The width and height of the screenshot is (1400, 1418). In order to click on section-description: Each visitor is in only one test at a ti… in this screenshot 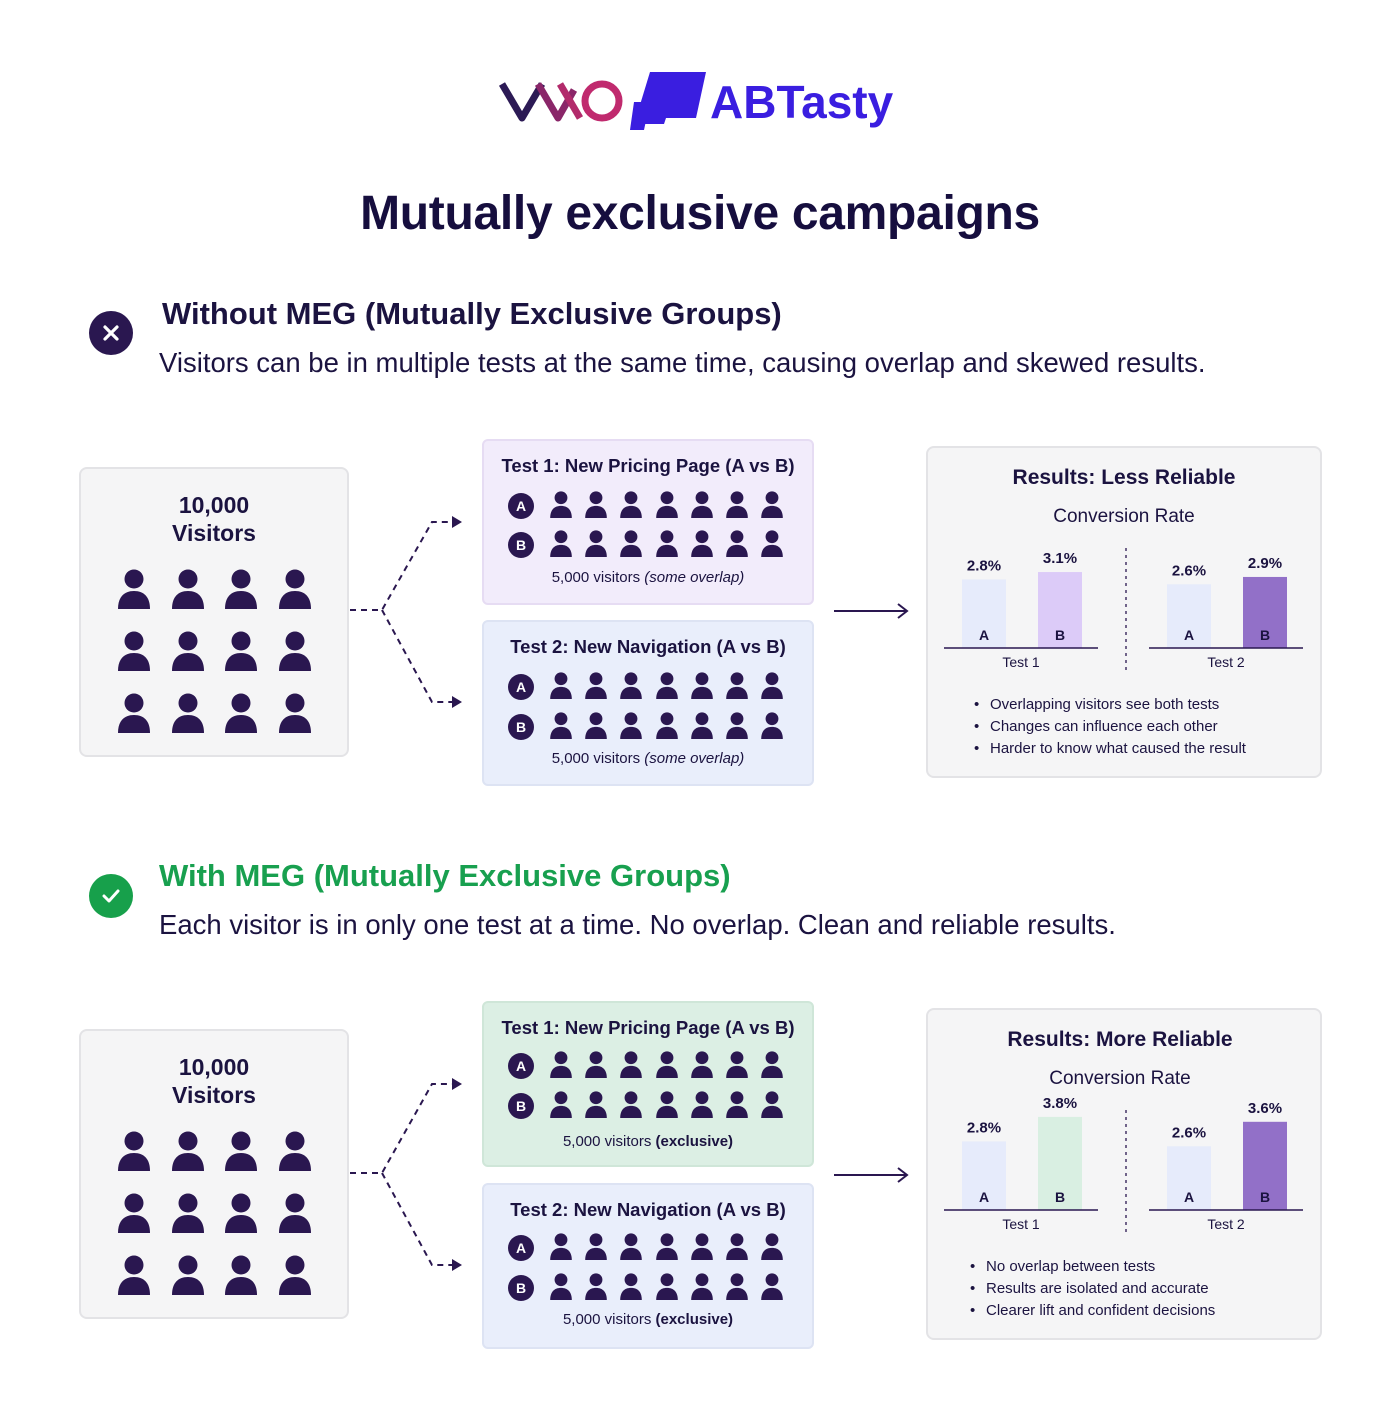, I will do `click(637, 924)`.